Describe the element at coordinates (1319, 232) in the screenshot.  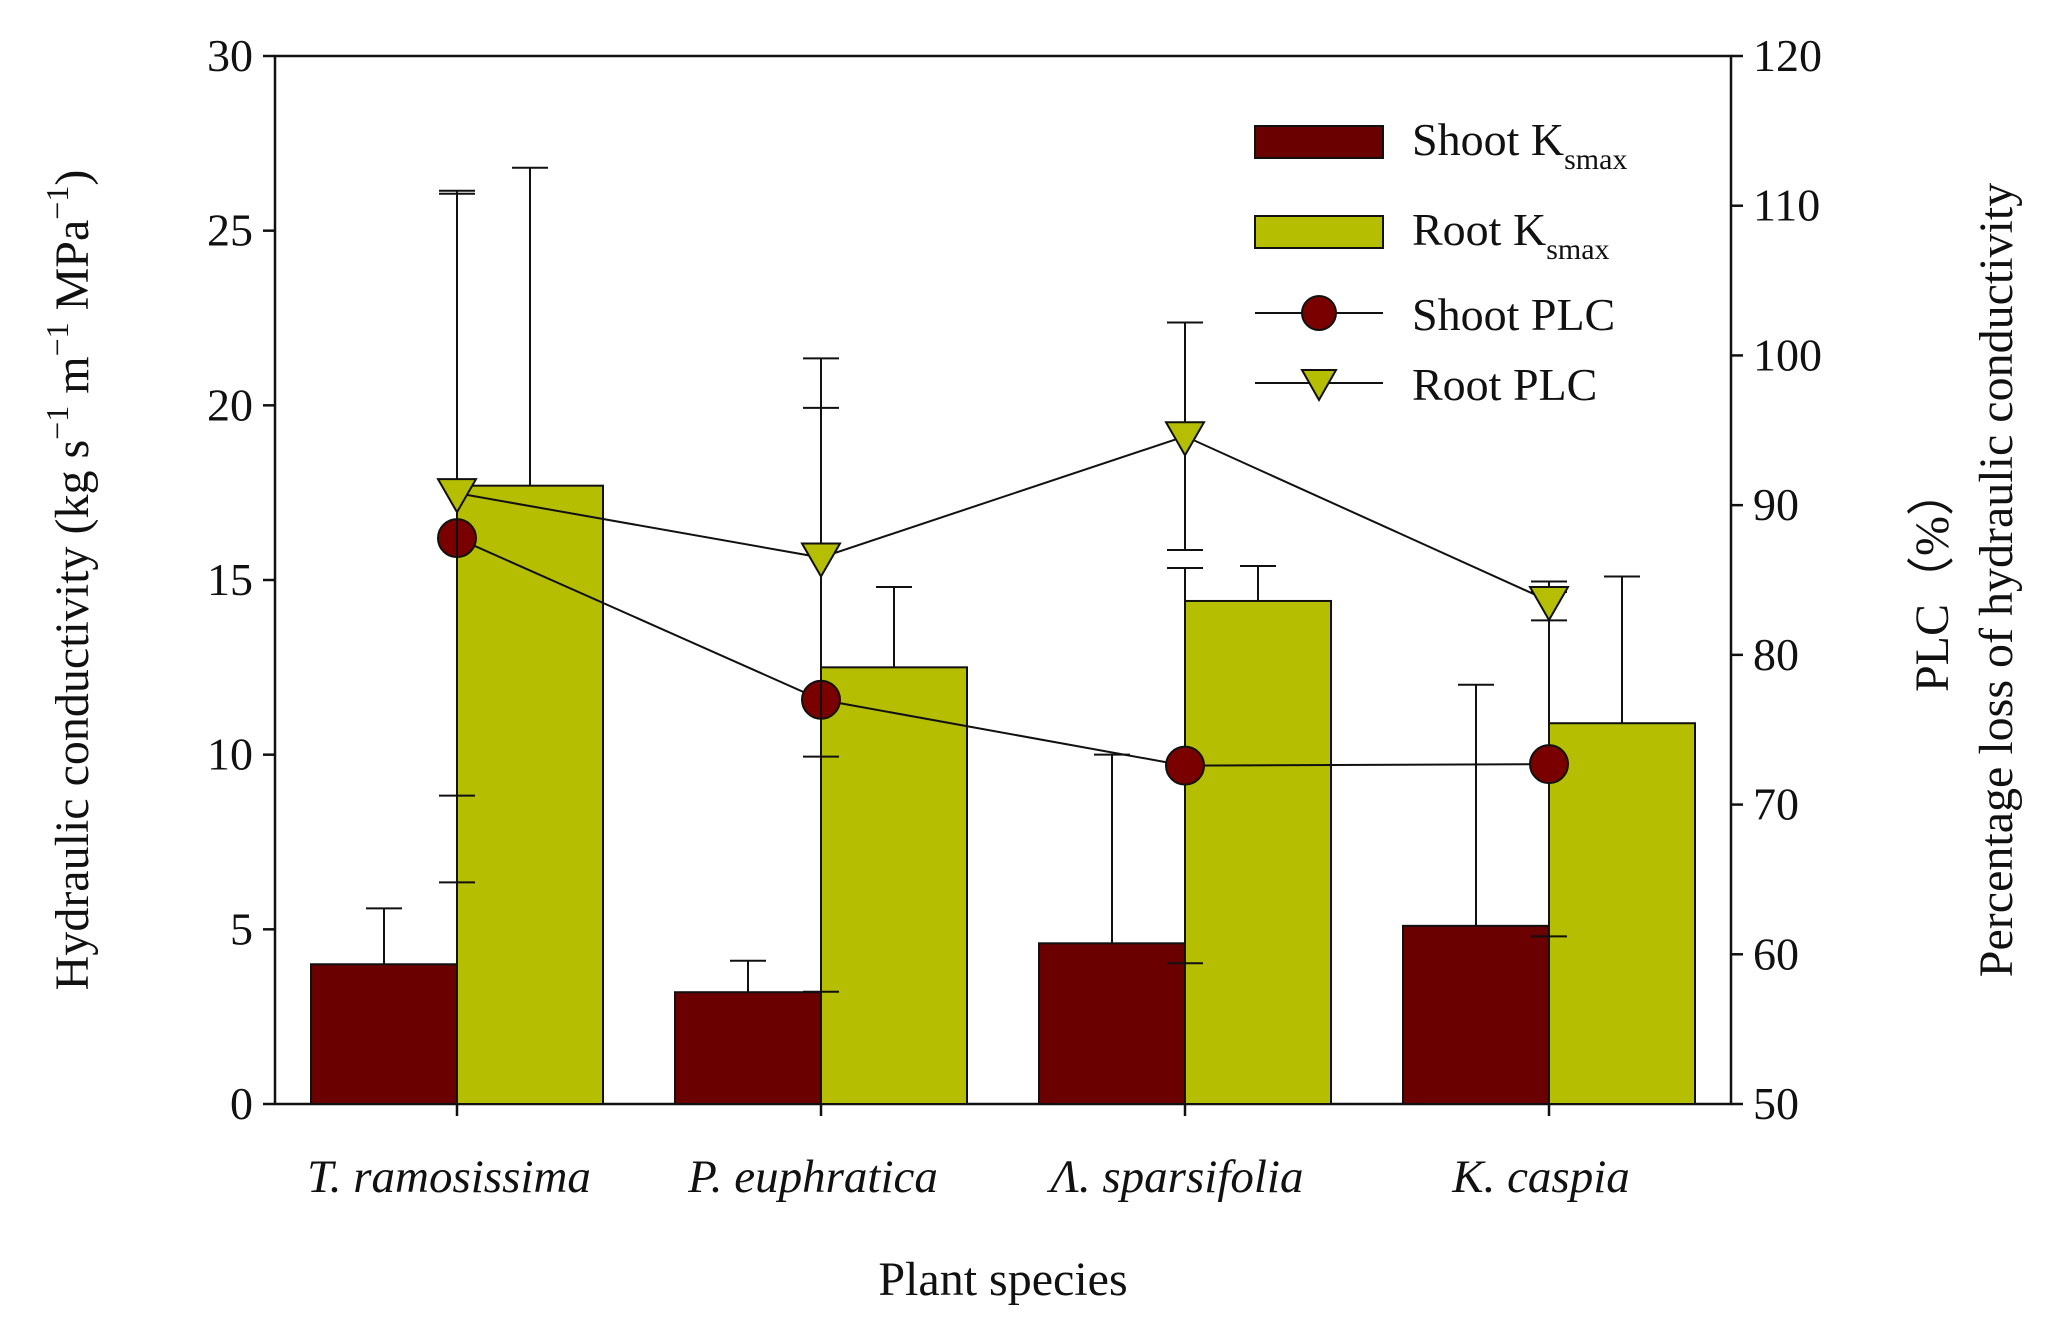
I see `legend-swatch-root-ksmax` at that location.